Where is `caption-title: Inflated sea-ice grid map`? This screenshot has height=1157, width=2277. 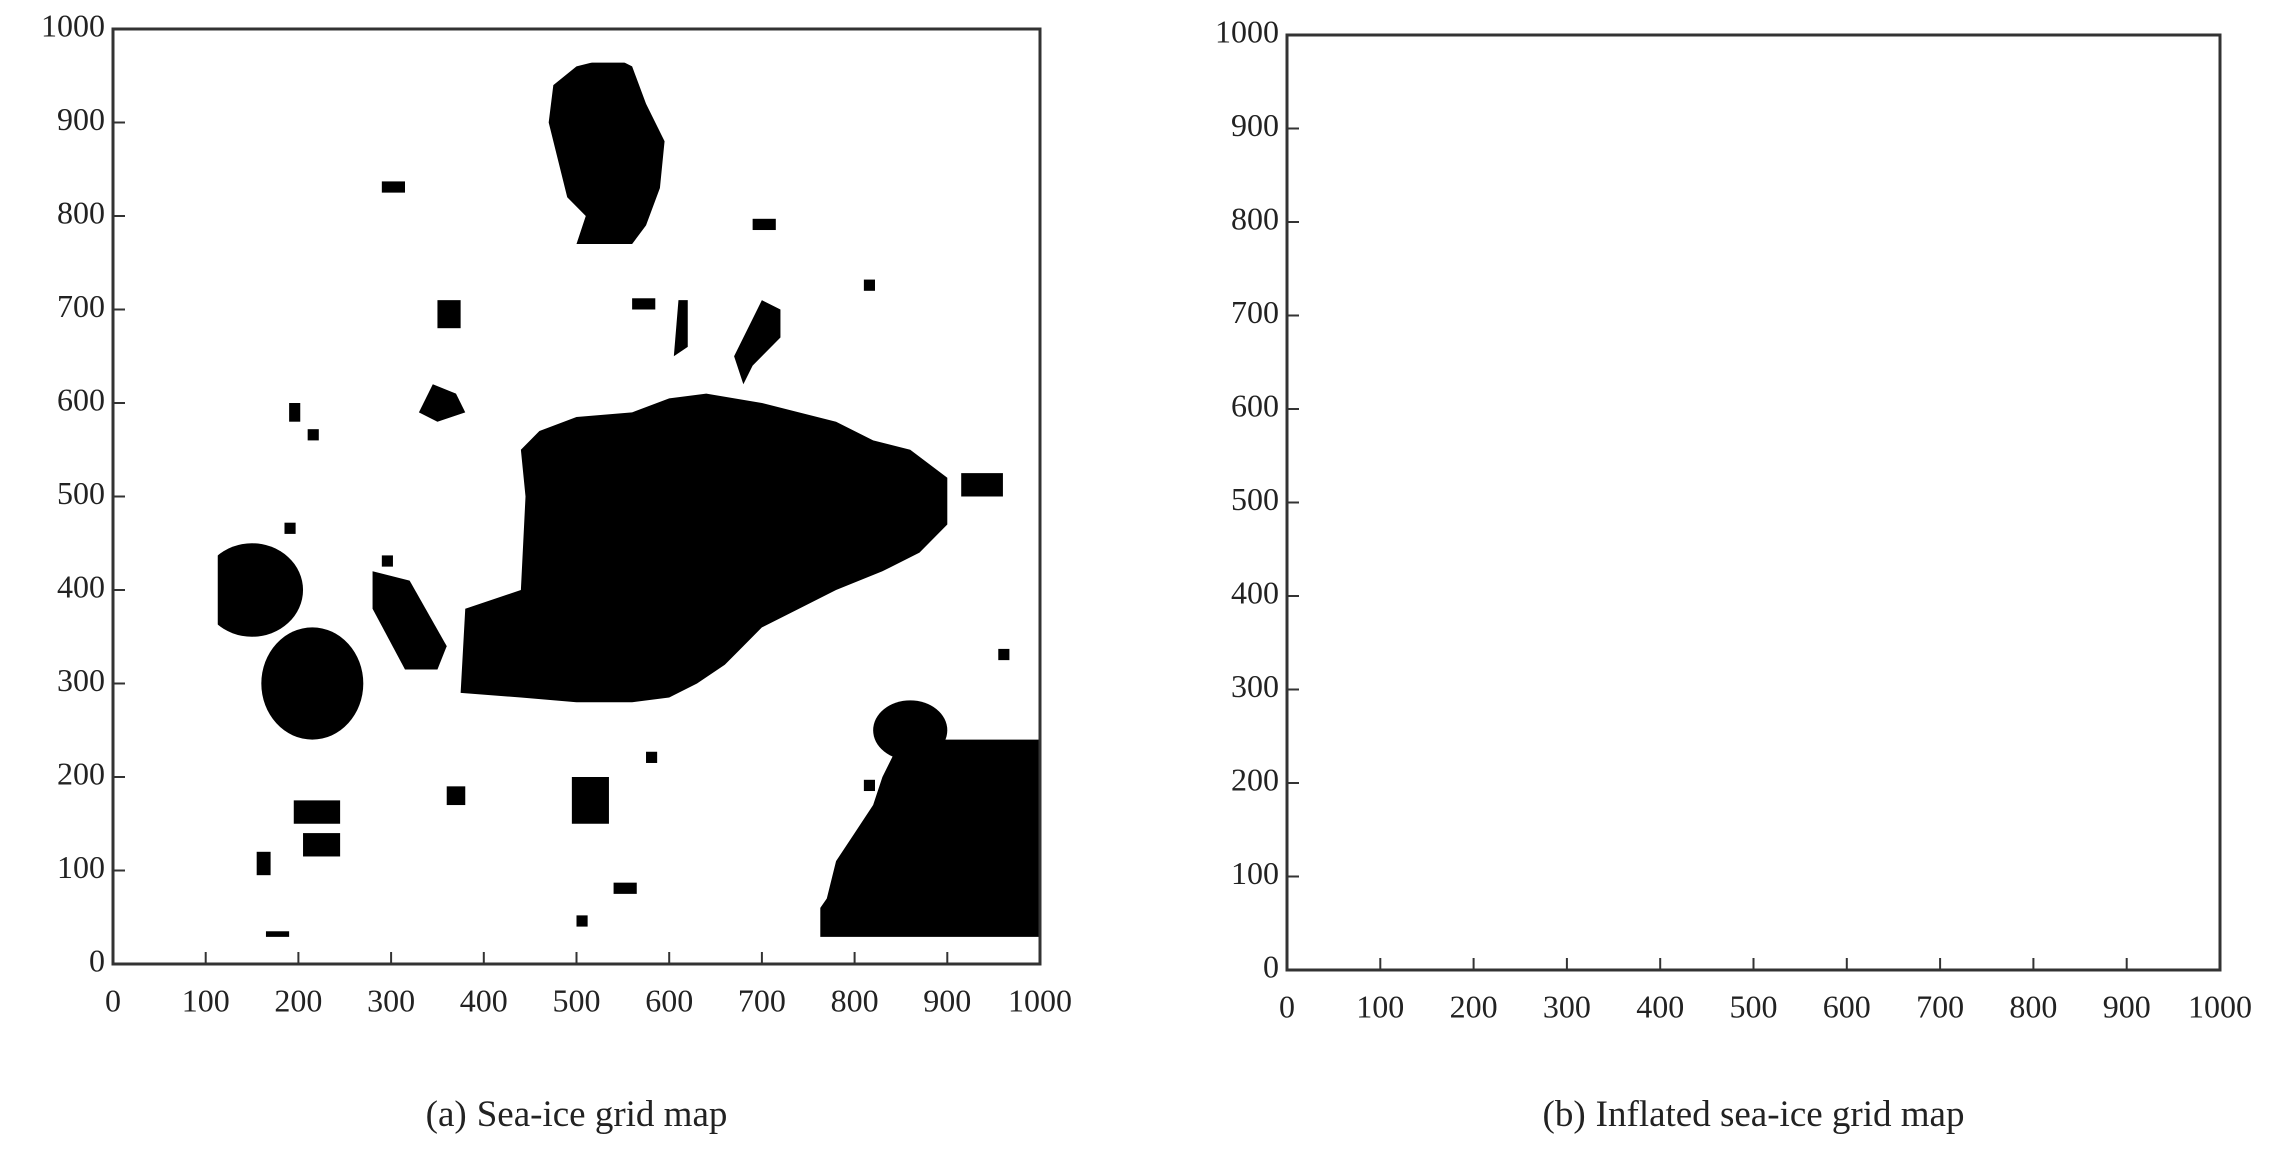 caption-title: Inflated sea-ice grid map is located at coordinates (1780, 1114).